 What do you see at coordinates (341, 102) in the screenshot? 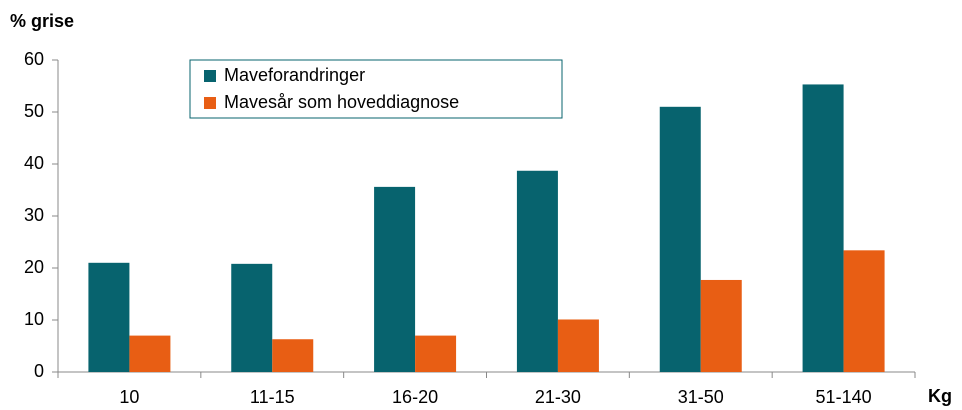
I see `legend-label: Mavesår som hoveddiagnose` at bounding box center [341, 102].